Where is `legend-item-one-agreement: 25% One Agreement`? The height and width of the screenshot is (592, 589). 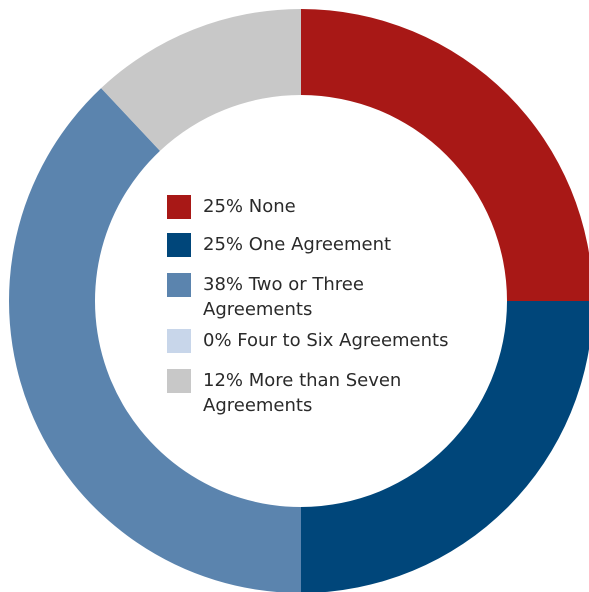
legend-item-one-agreement: 25% One Agreement is located at coordinates (332, 252).